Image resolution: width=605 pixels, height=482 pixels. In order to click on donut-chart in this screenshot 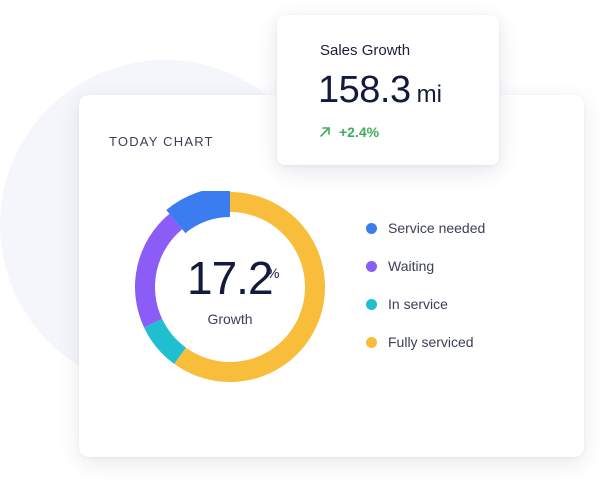, I will do `click(230, 286)`.